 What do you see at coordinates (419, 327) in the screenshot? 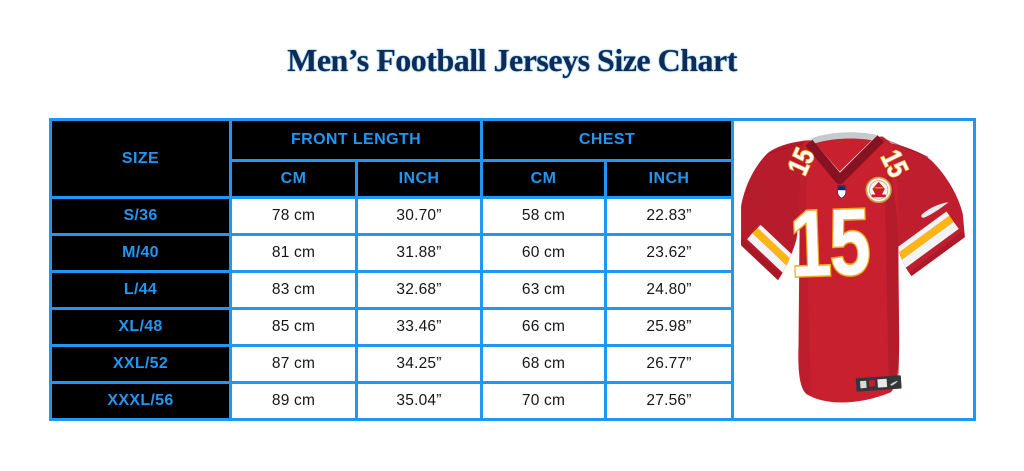
I see `front-length-inch-cell: 33.46”` at bounding box center [419, 327].